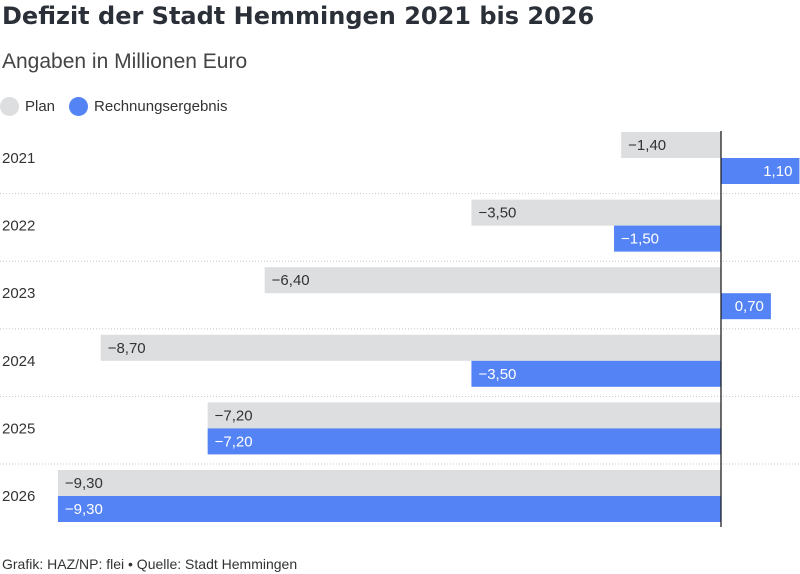 This screenshot has height=574, width=800. I want to click on legend: Plan Rechnungsergebnis, so click(120, 106).